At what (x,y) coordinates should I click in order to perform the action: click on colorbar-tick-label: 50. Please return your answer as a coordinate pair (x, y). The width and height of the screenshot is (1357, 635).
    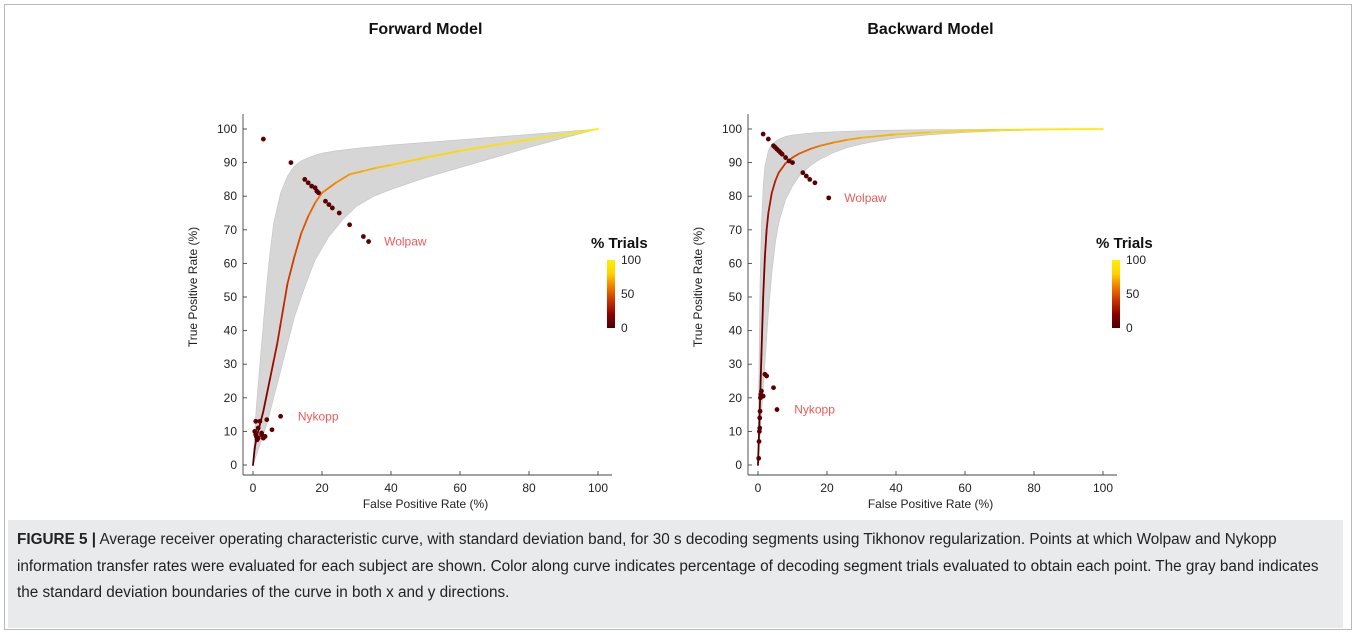
    Looking at the image, I should click on (1133, 294).